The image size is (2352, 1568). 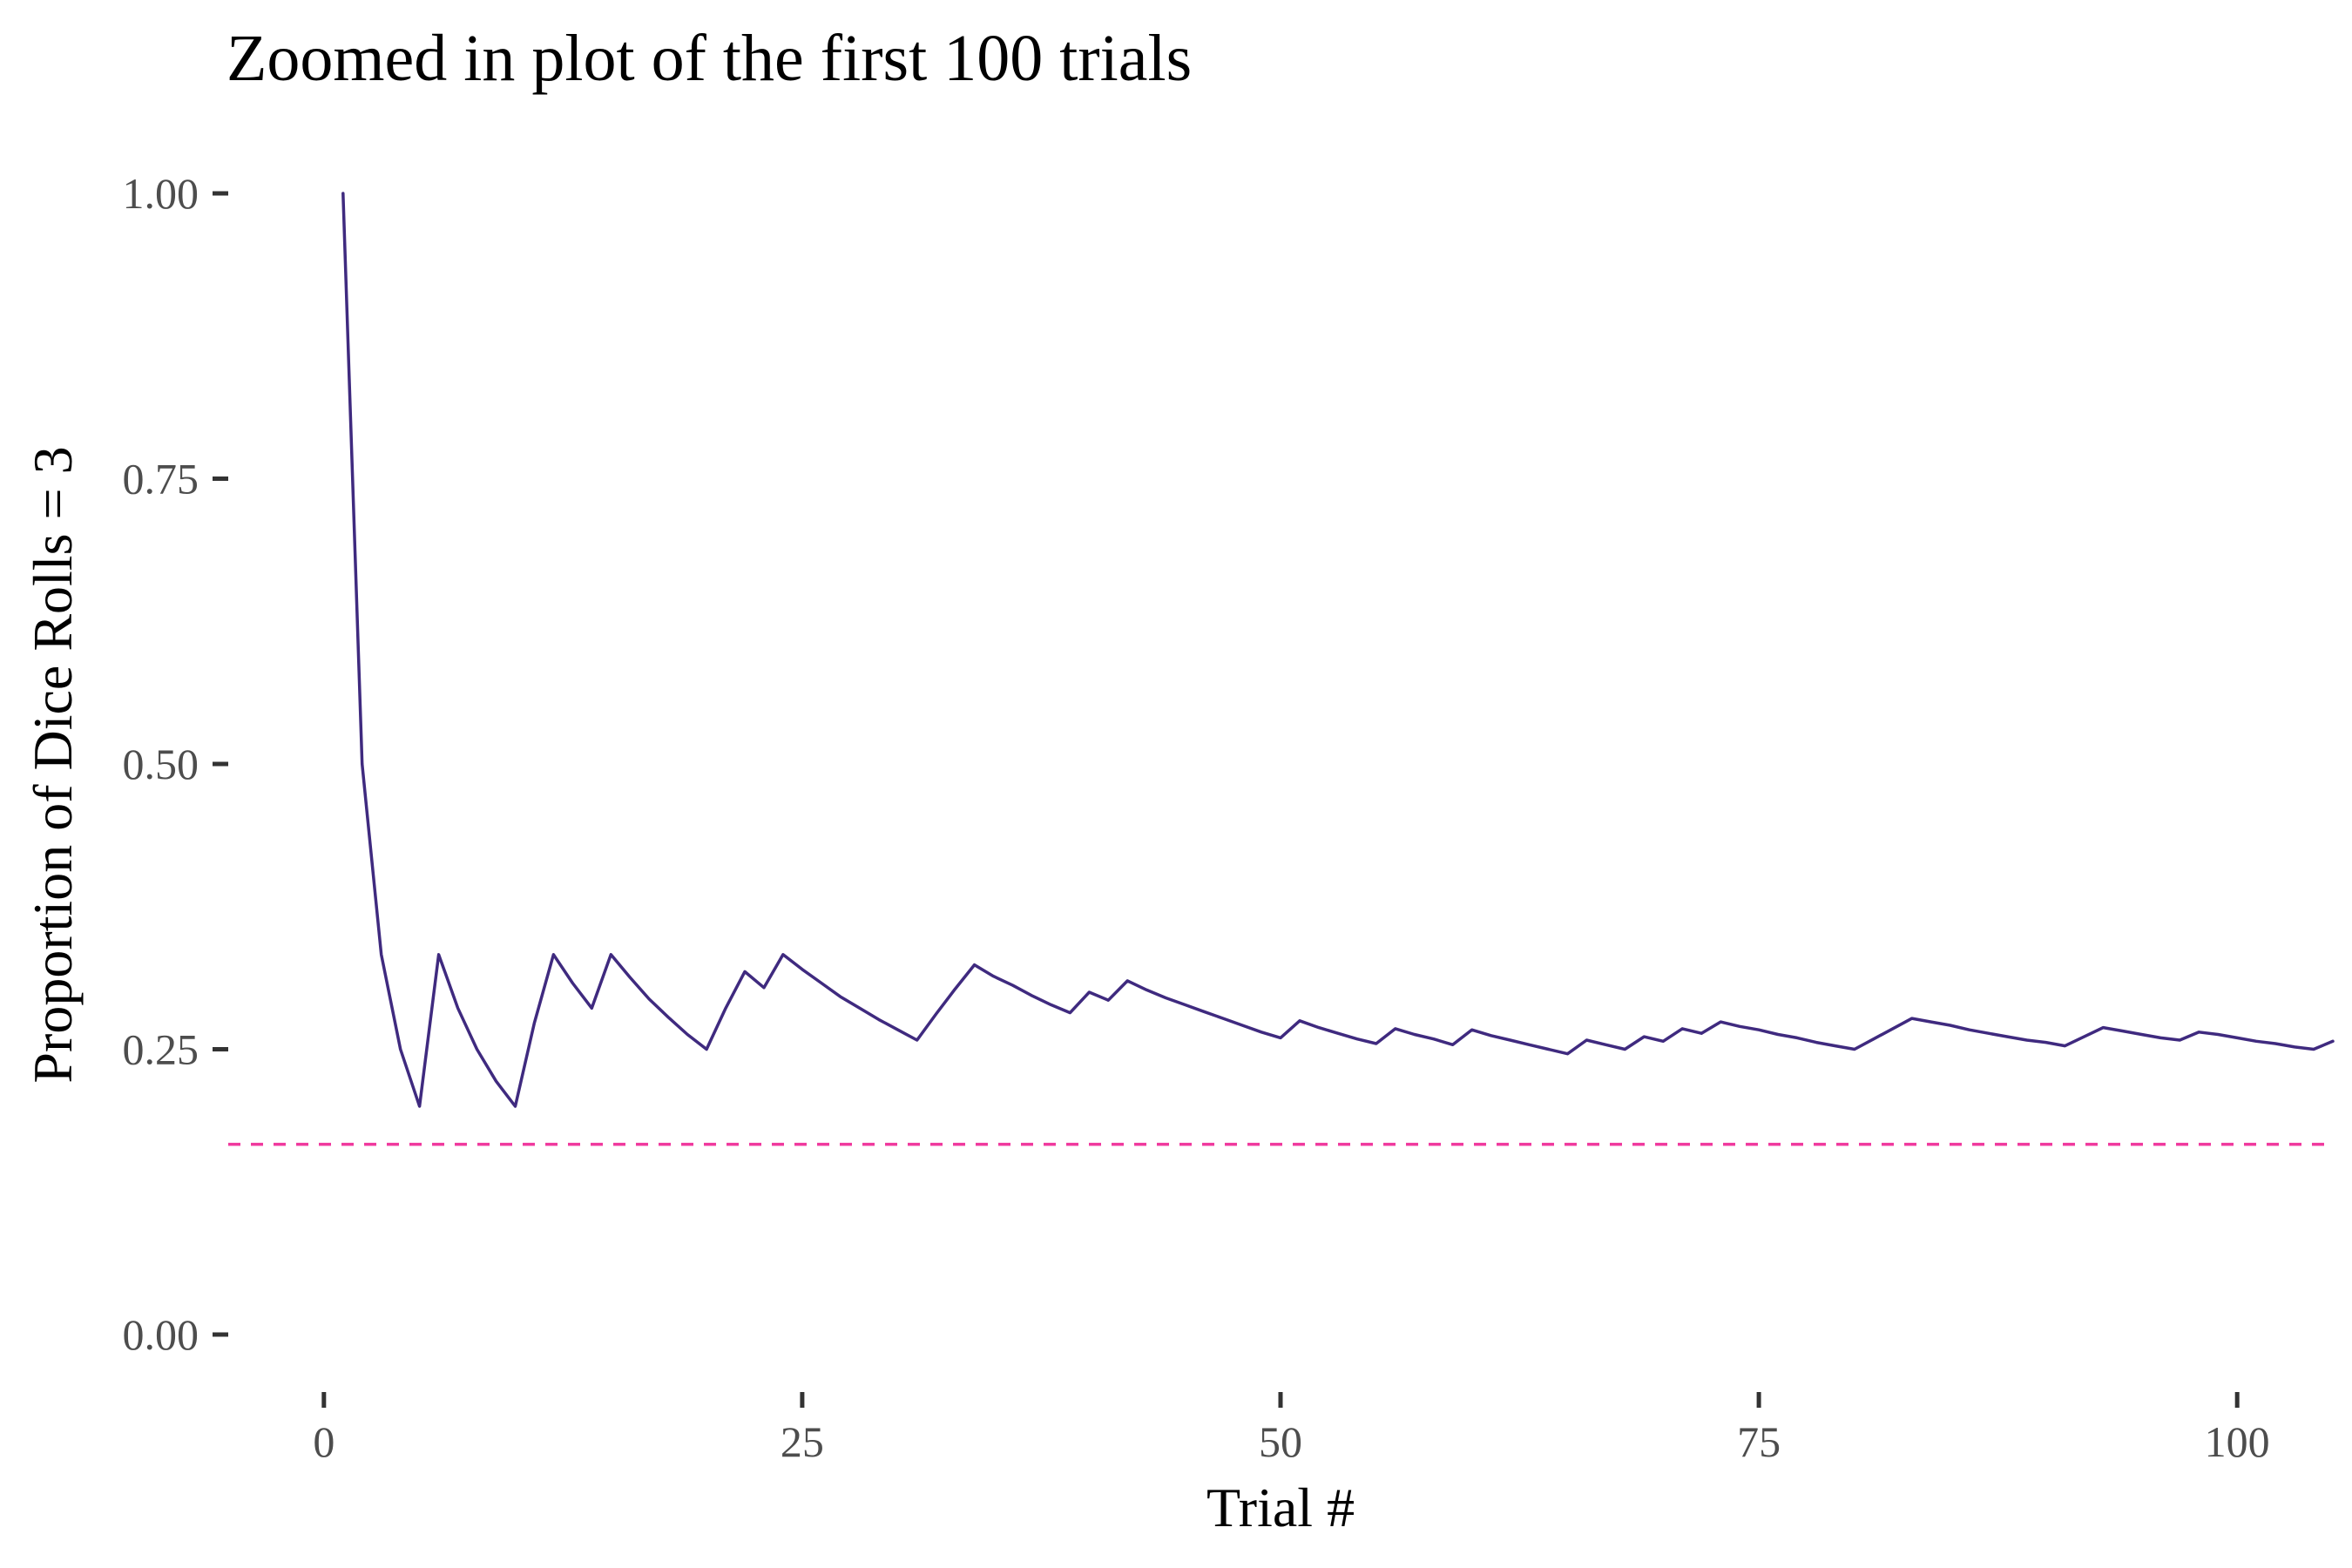 What do you see at coordinates (324, 1441) in the screenshot?
I see `x-tick-label: 0` at bounding box center [324, 1441].